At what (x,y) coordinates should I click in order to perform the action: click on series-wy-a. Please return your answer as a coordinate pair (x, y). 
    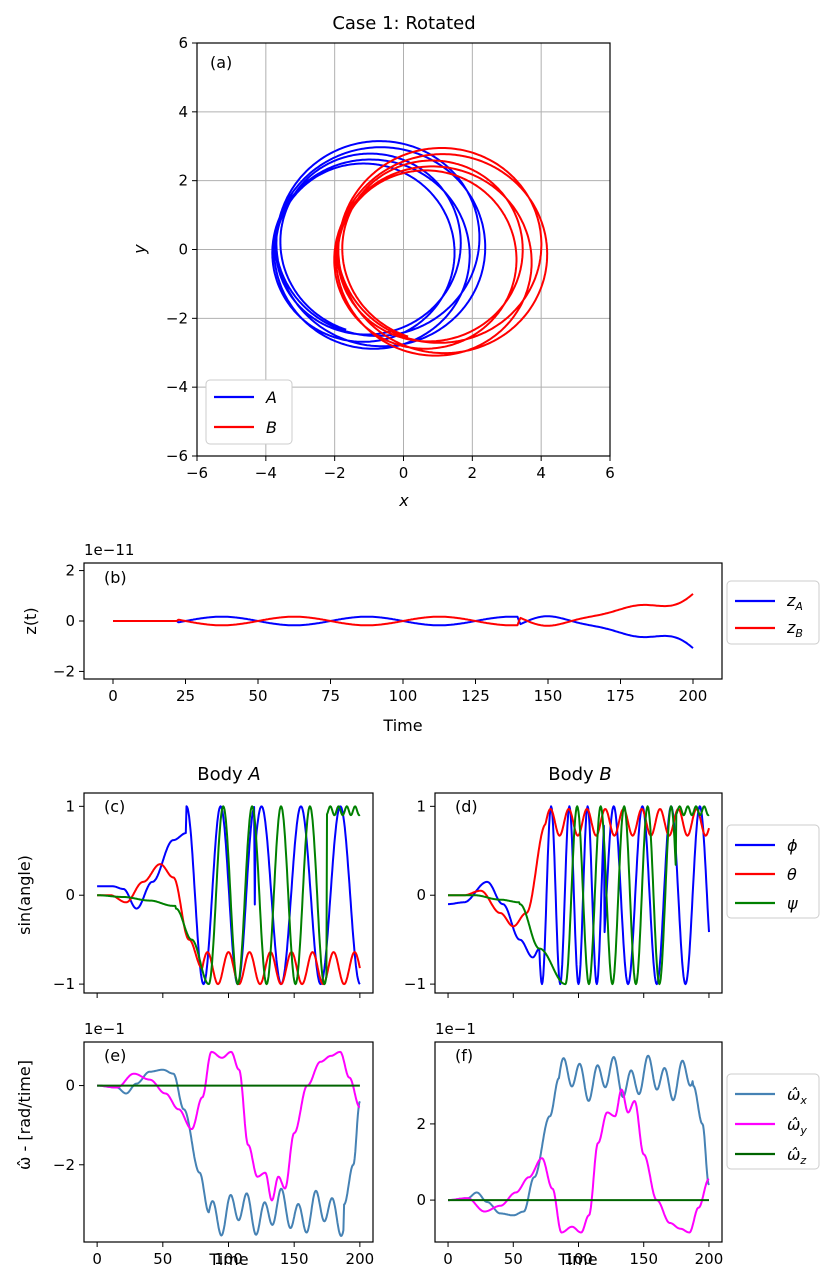
    Looking at the image, I should click on (228, 1126).